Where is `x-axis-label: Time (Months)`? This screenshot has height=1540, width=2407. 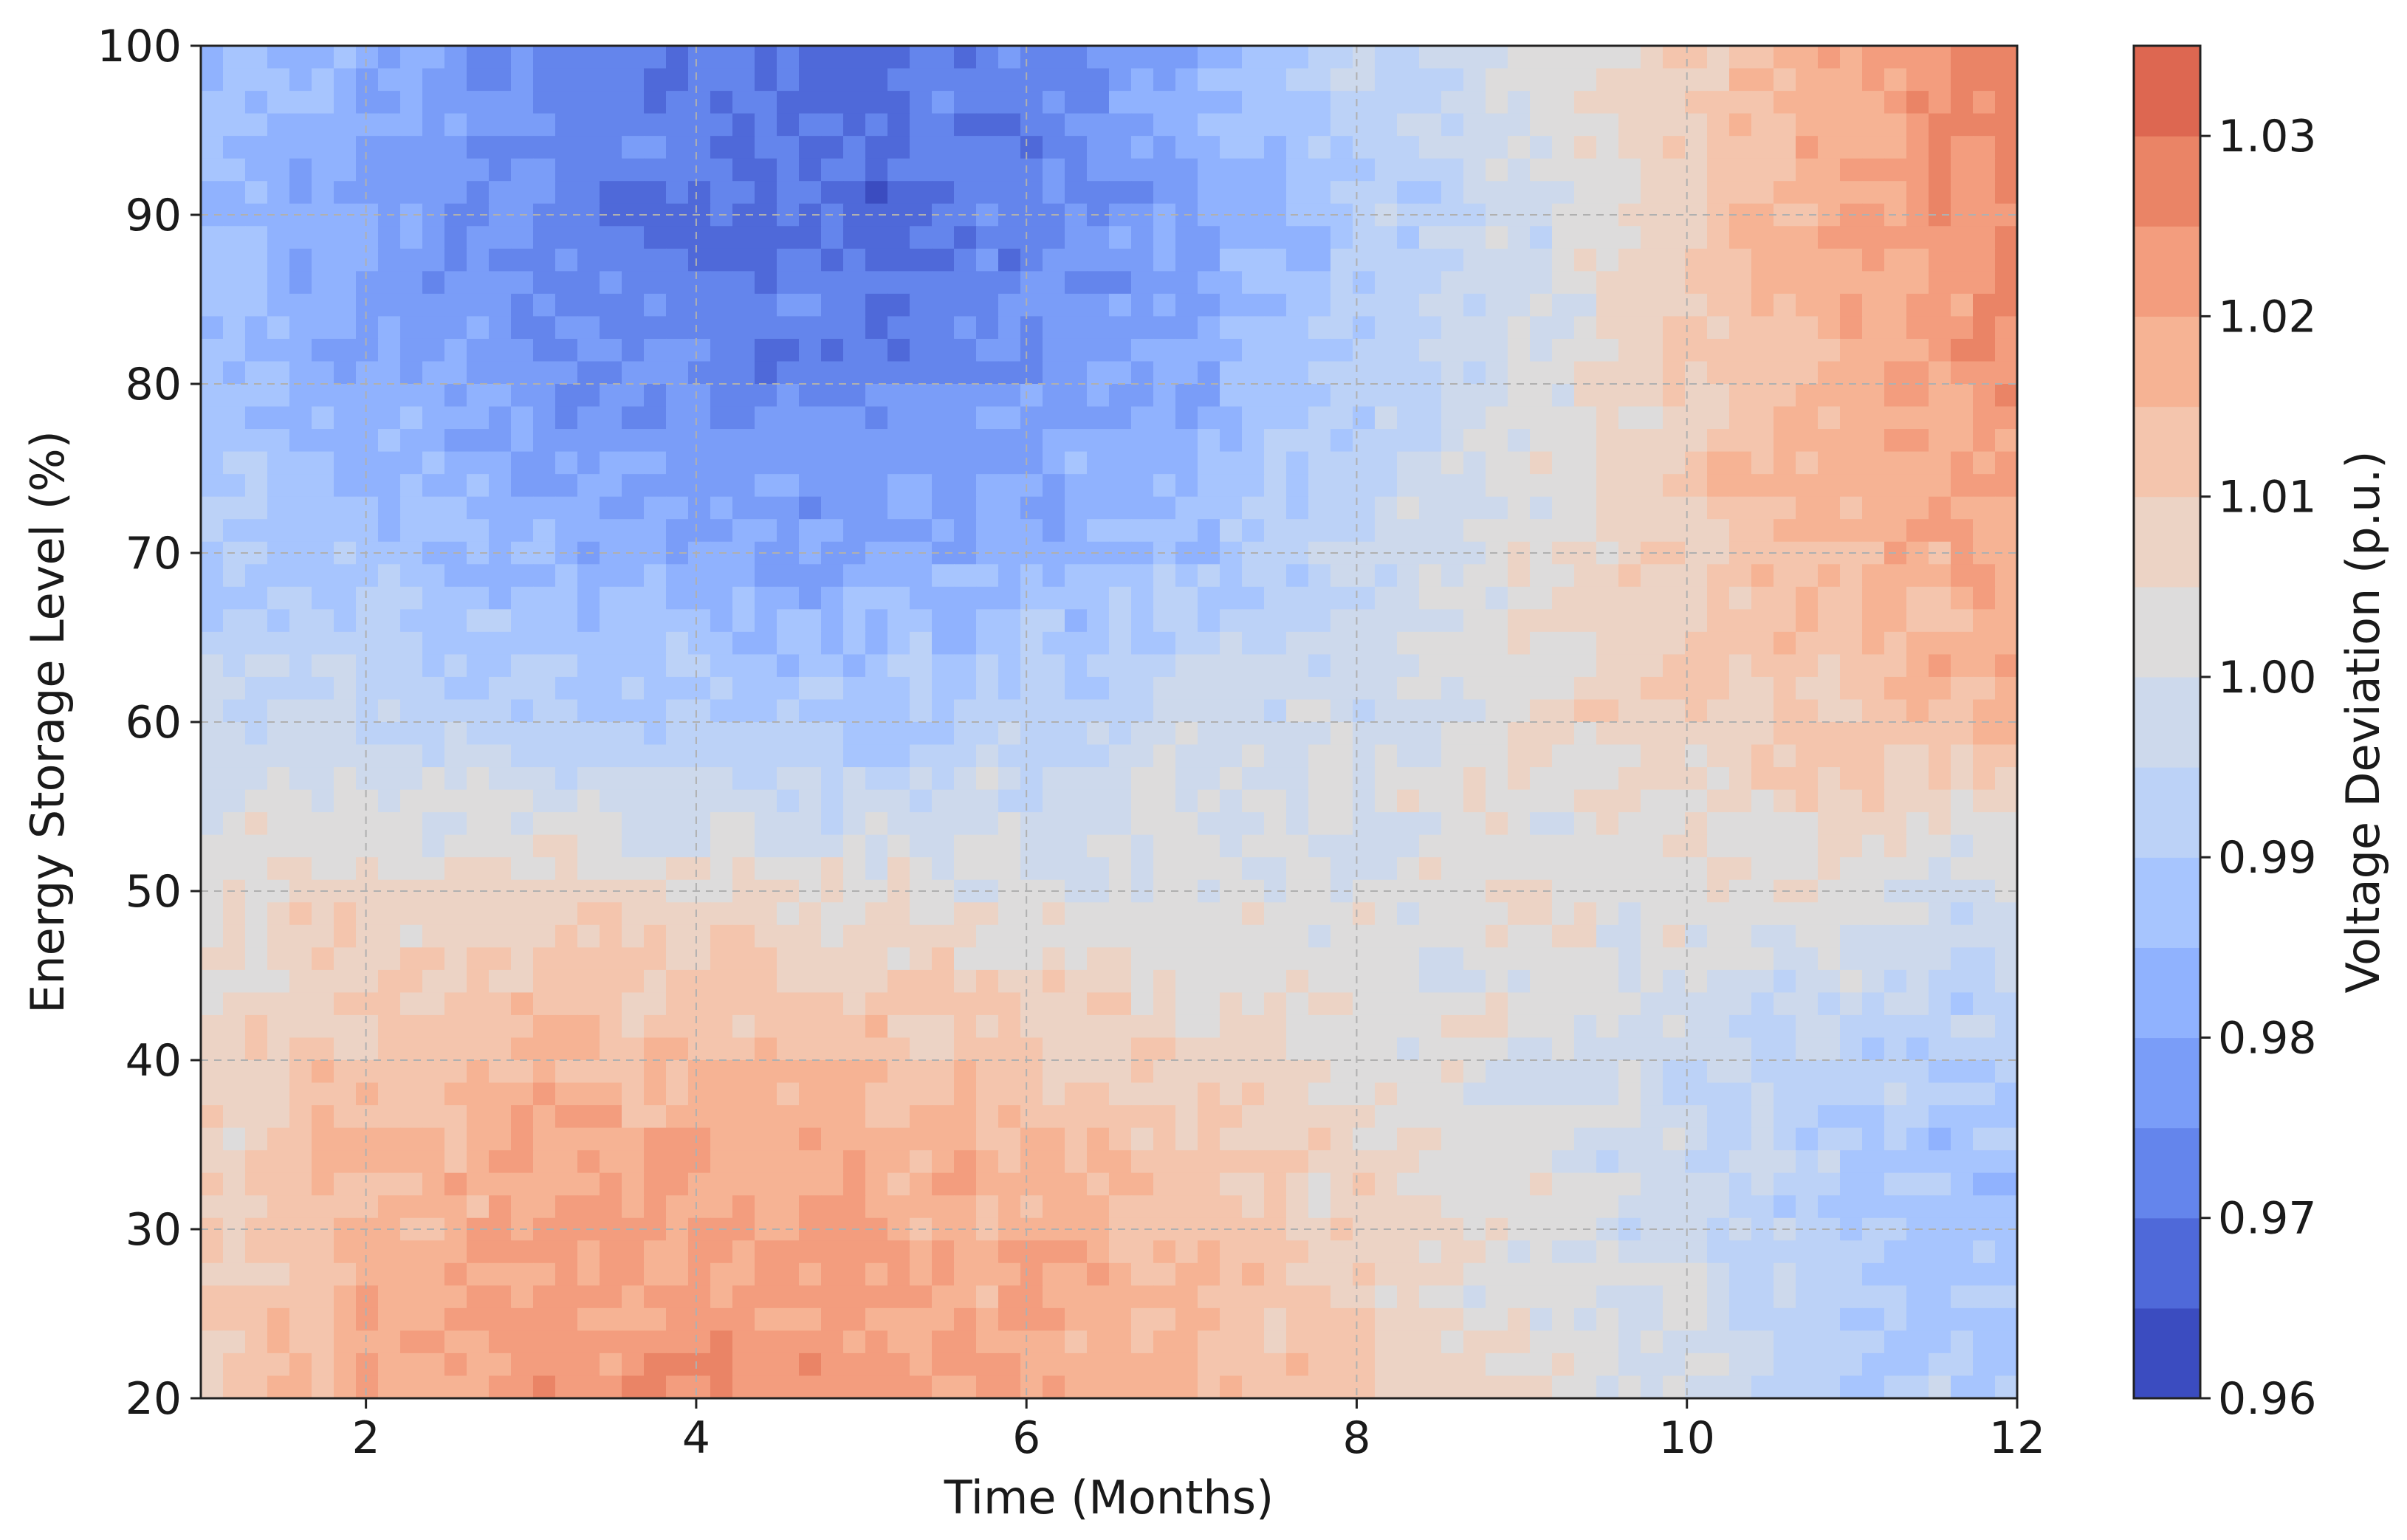
x-axis-label: Time (Months) is located at coordinates (1109, 1497).